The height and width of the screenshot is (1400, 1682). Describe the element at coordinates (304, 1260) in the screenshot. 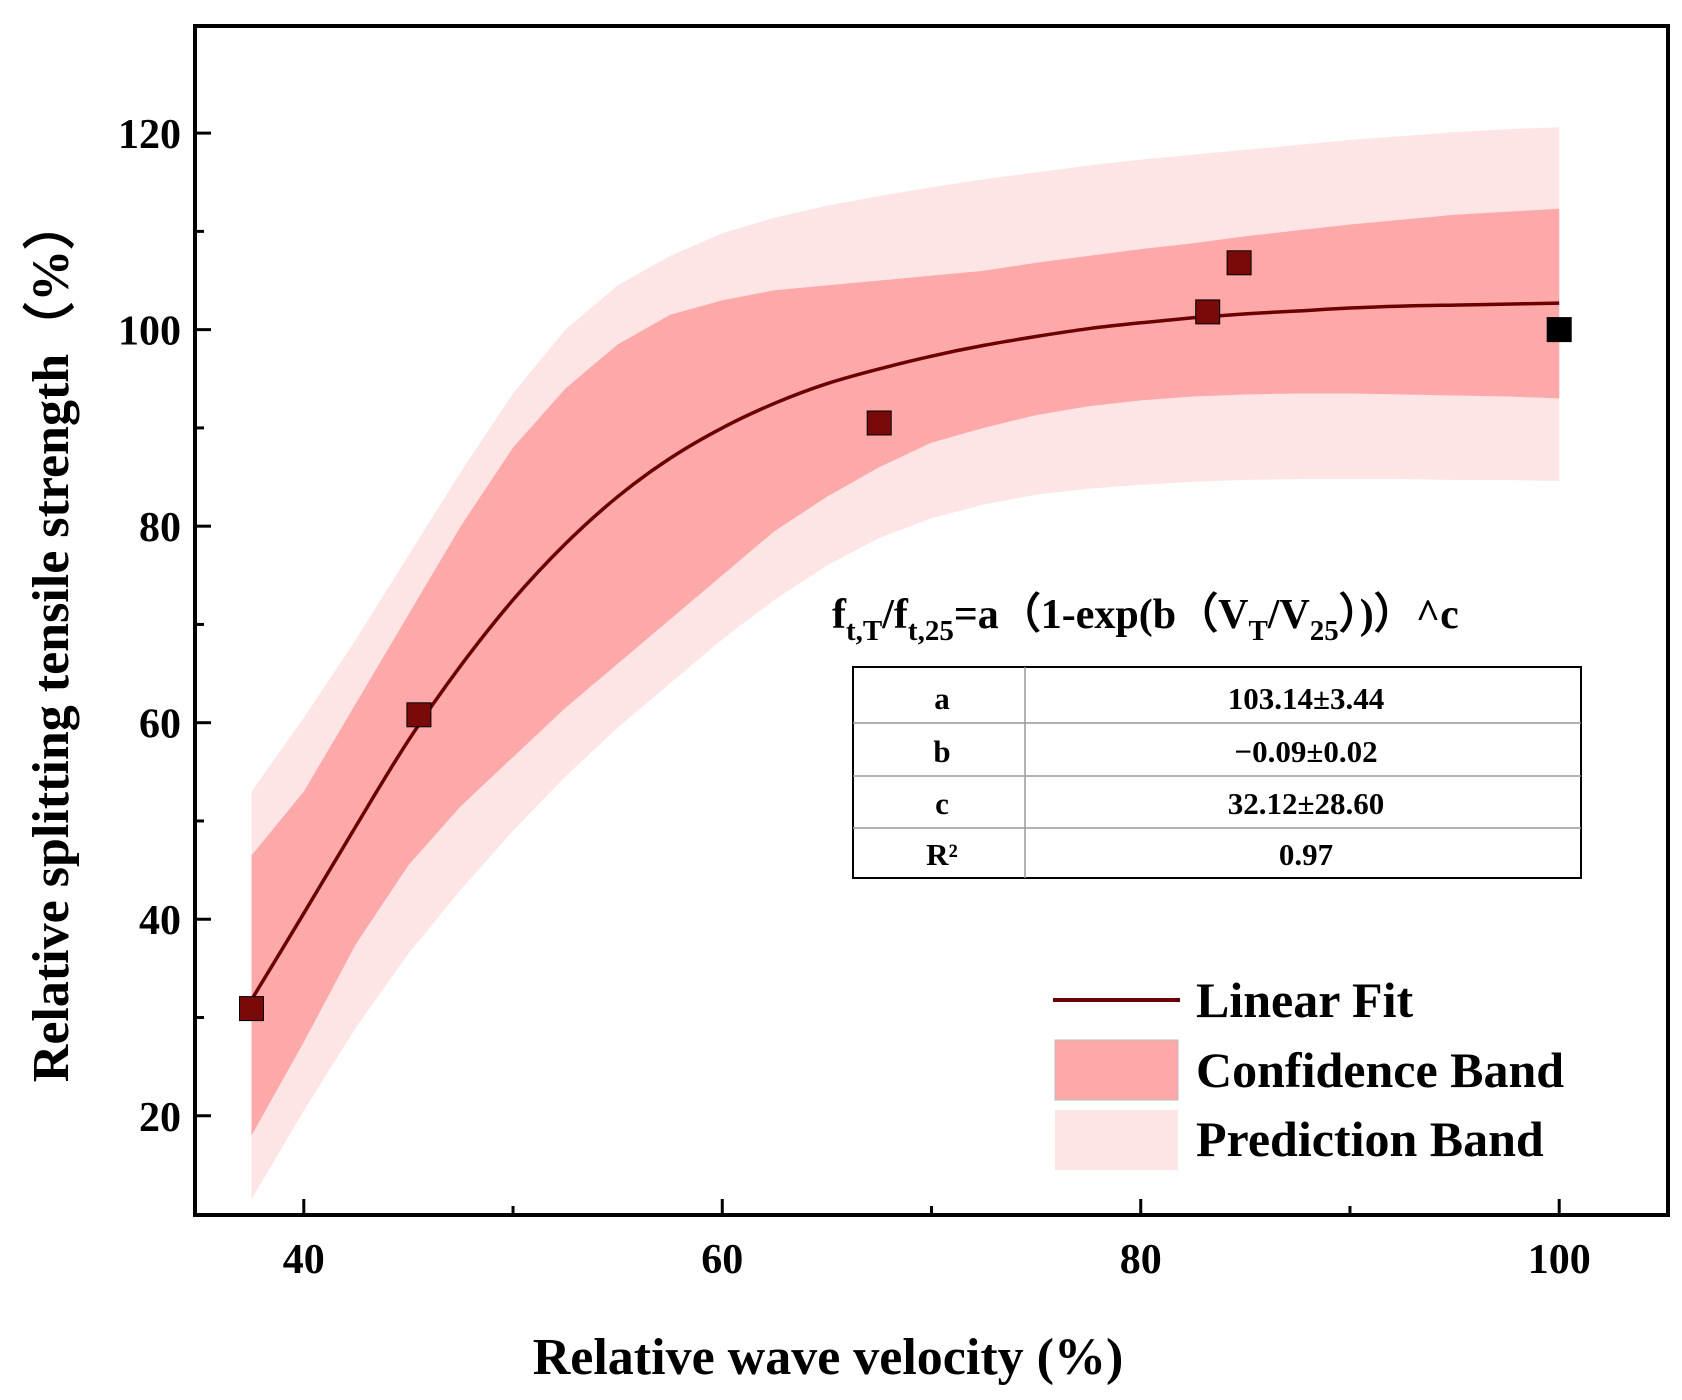

I see `x-tick-label: 40` at that location.